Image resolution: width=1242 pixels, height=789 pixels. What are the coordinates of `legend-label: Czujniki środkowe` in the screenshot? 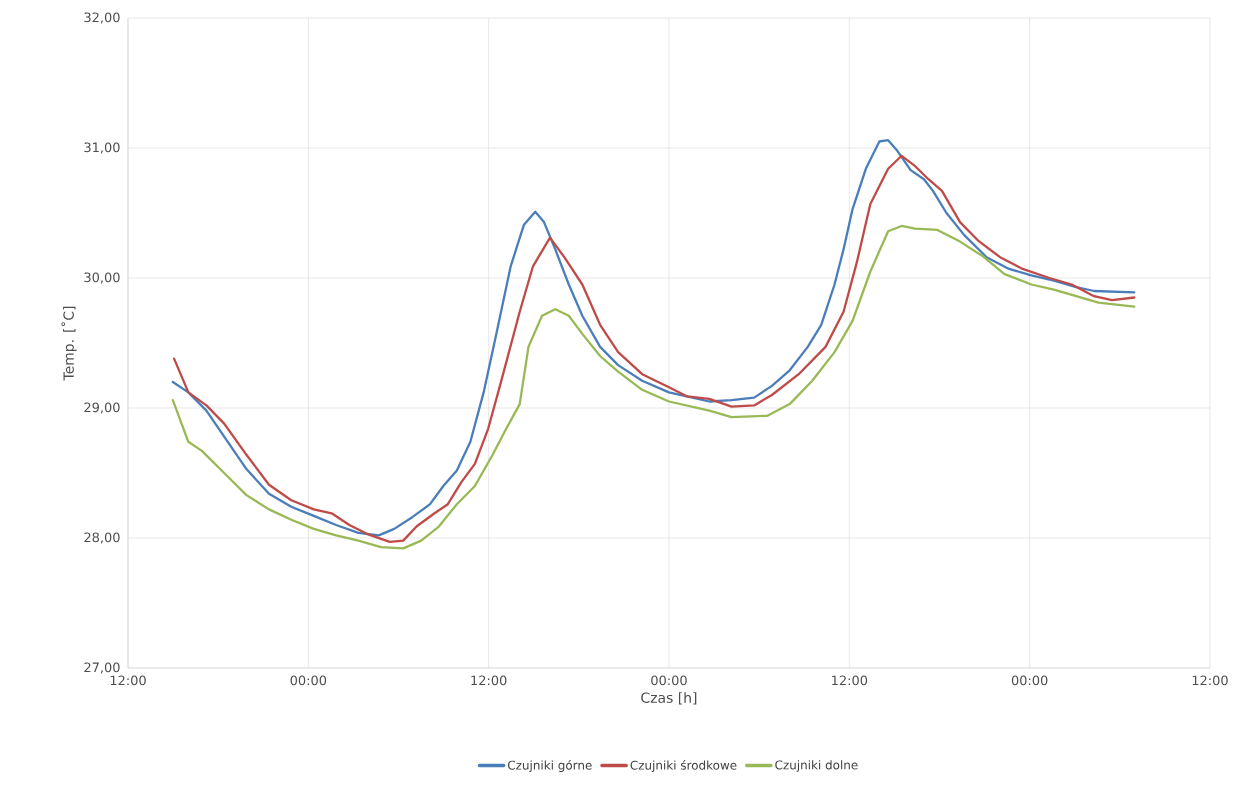 It's located at (683, 766).